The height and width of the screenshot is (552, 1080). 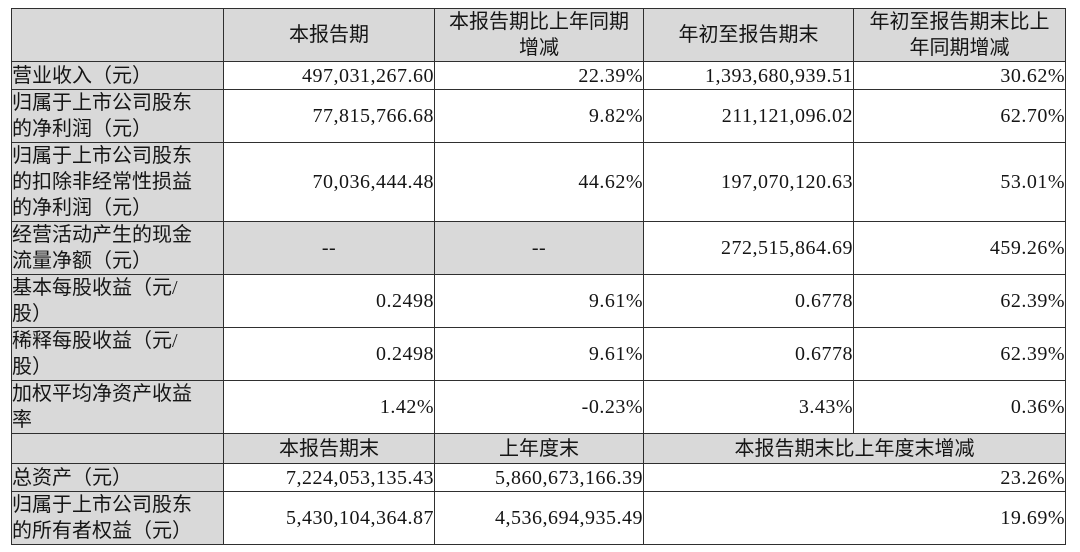 I want to click on column-header-prior-year-end: 上年度末, so click(x=539, y=448).